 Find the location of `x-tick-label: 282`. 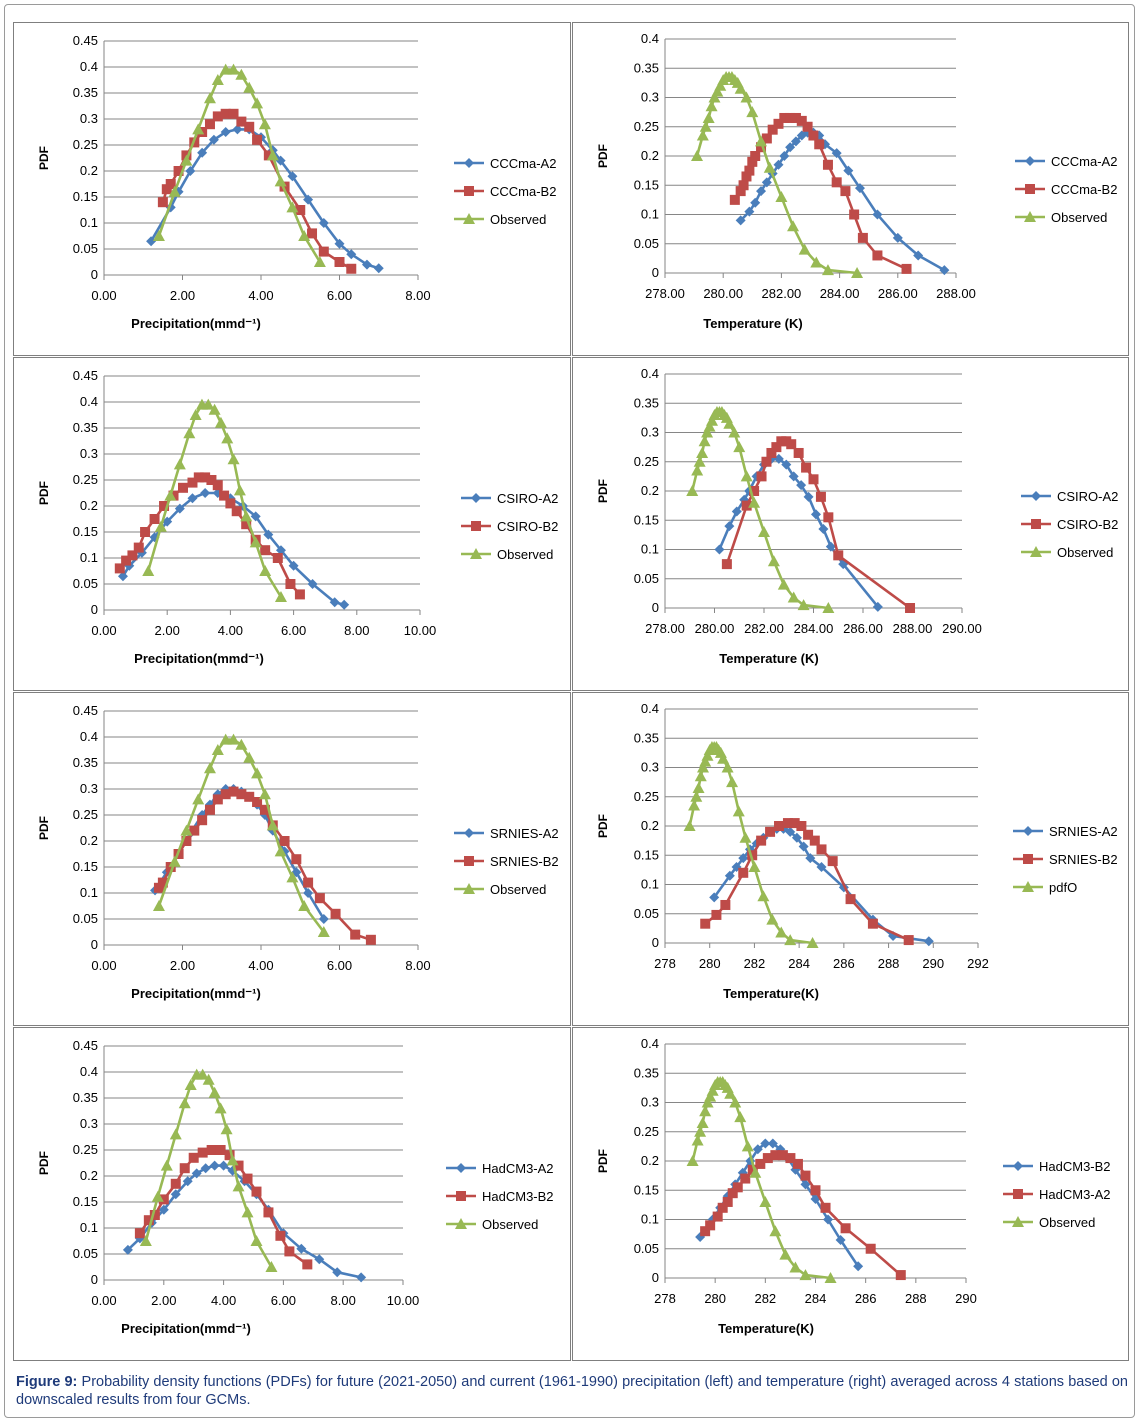

x-tick-label: 282 is located at coordinates (765, 1298).